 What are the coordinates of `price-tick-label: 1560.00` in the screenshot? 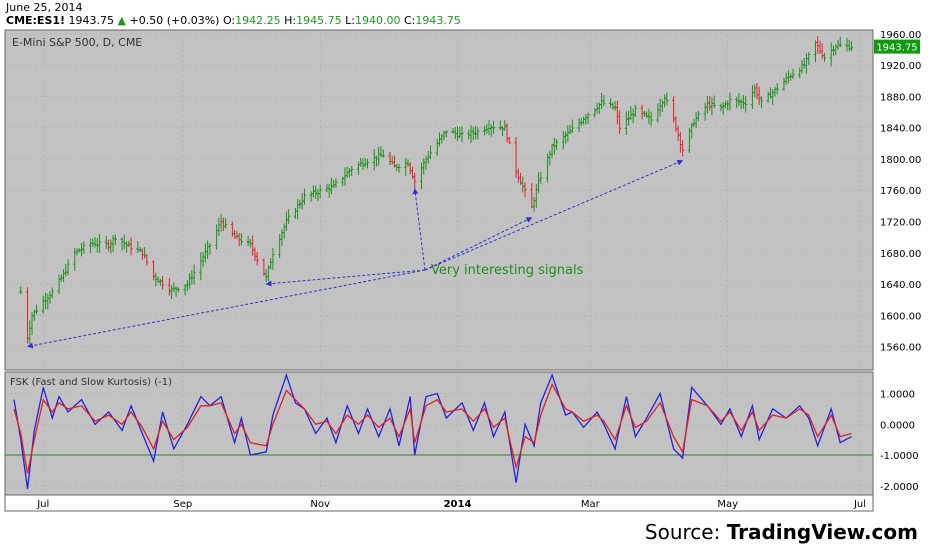 It's located at (900, 348).